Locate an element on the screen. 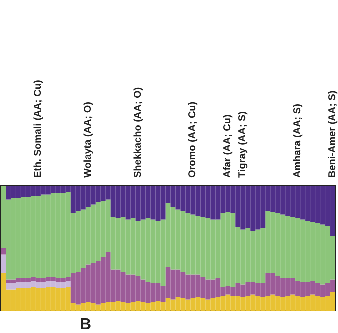 Image resolution: width=338 pixels, height=333 pixels. x-tick-label: Afar (AA; Cu) is located at coordinates (228, 146).